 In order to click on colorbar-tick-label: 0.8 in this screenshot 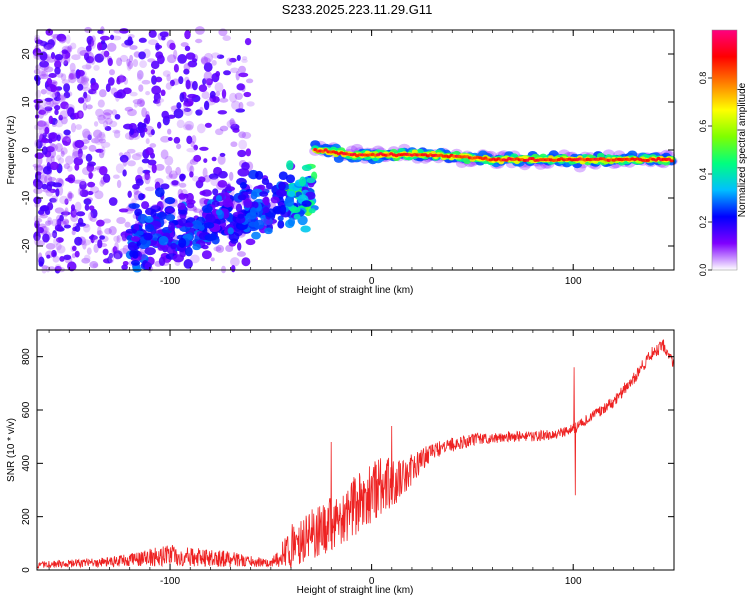, I will do `click(703, 78)`.